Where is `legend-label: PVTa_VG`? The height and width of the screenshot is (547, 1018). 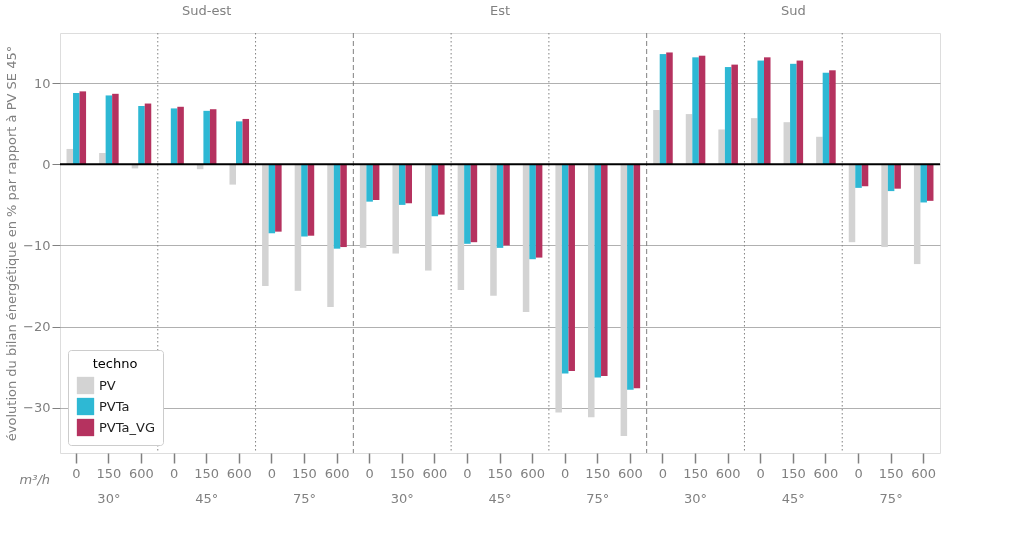
legend-label: PVTa_VG is located at coordinates (127, 427).